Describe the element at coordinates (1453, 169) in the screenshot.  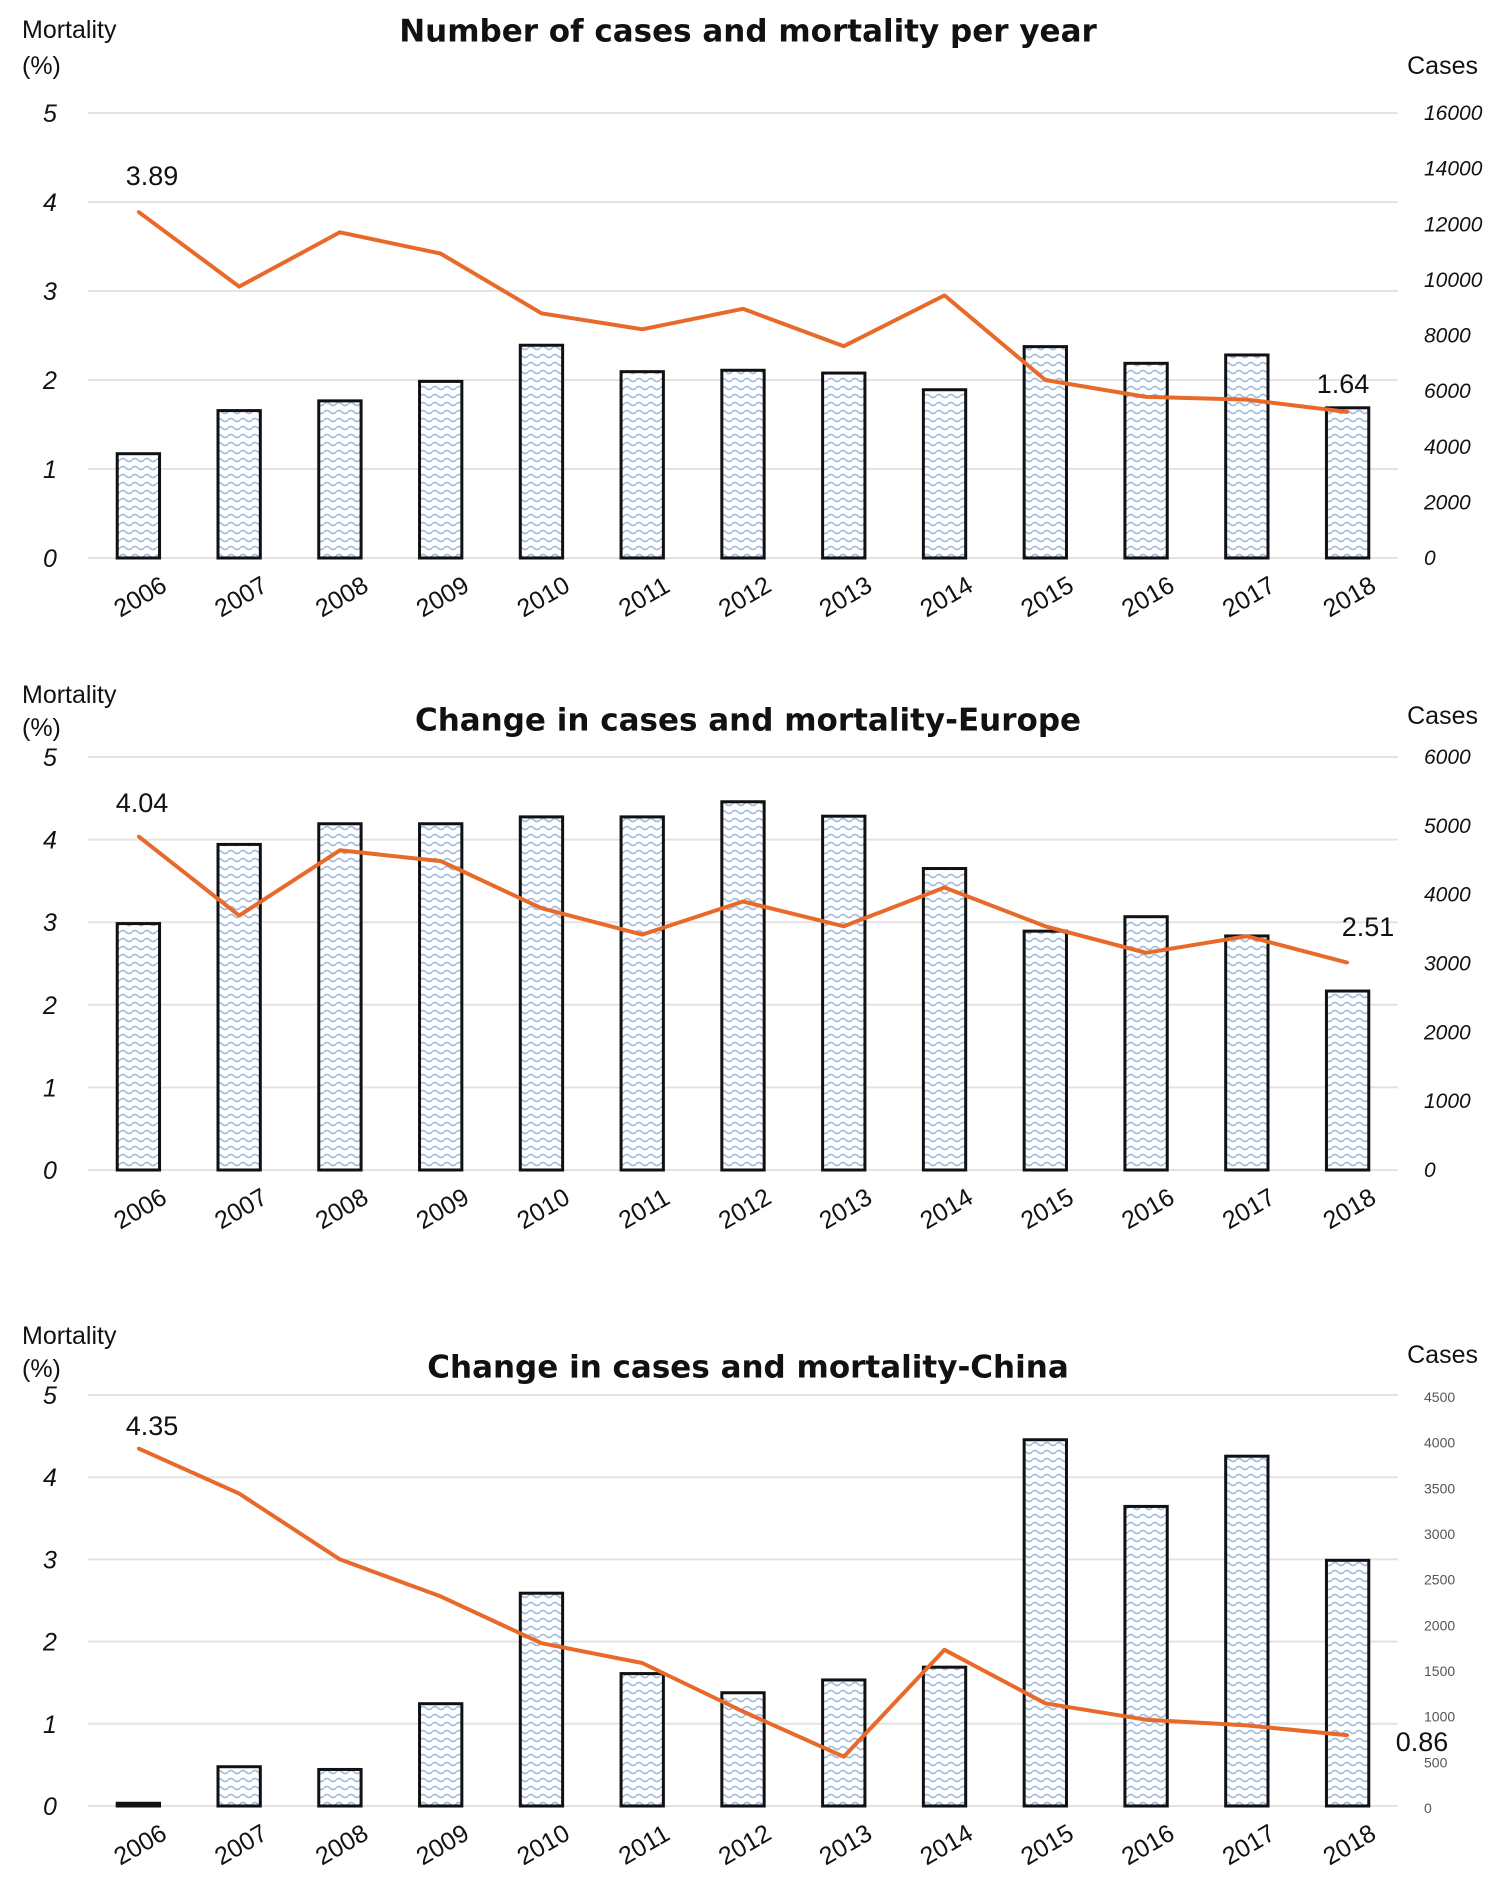
I see `y2-tick-label: 14000` at that location.